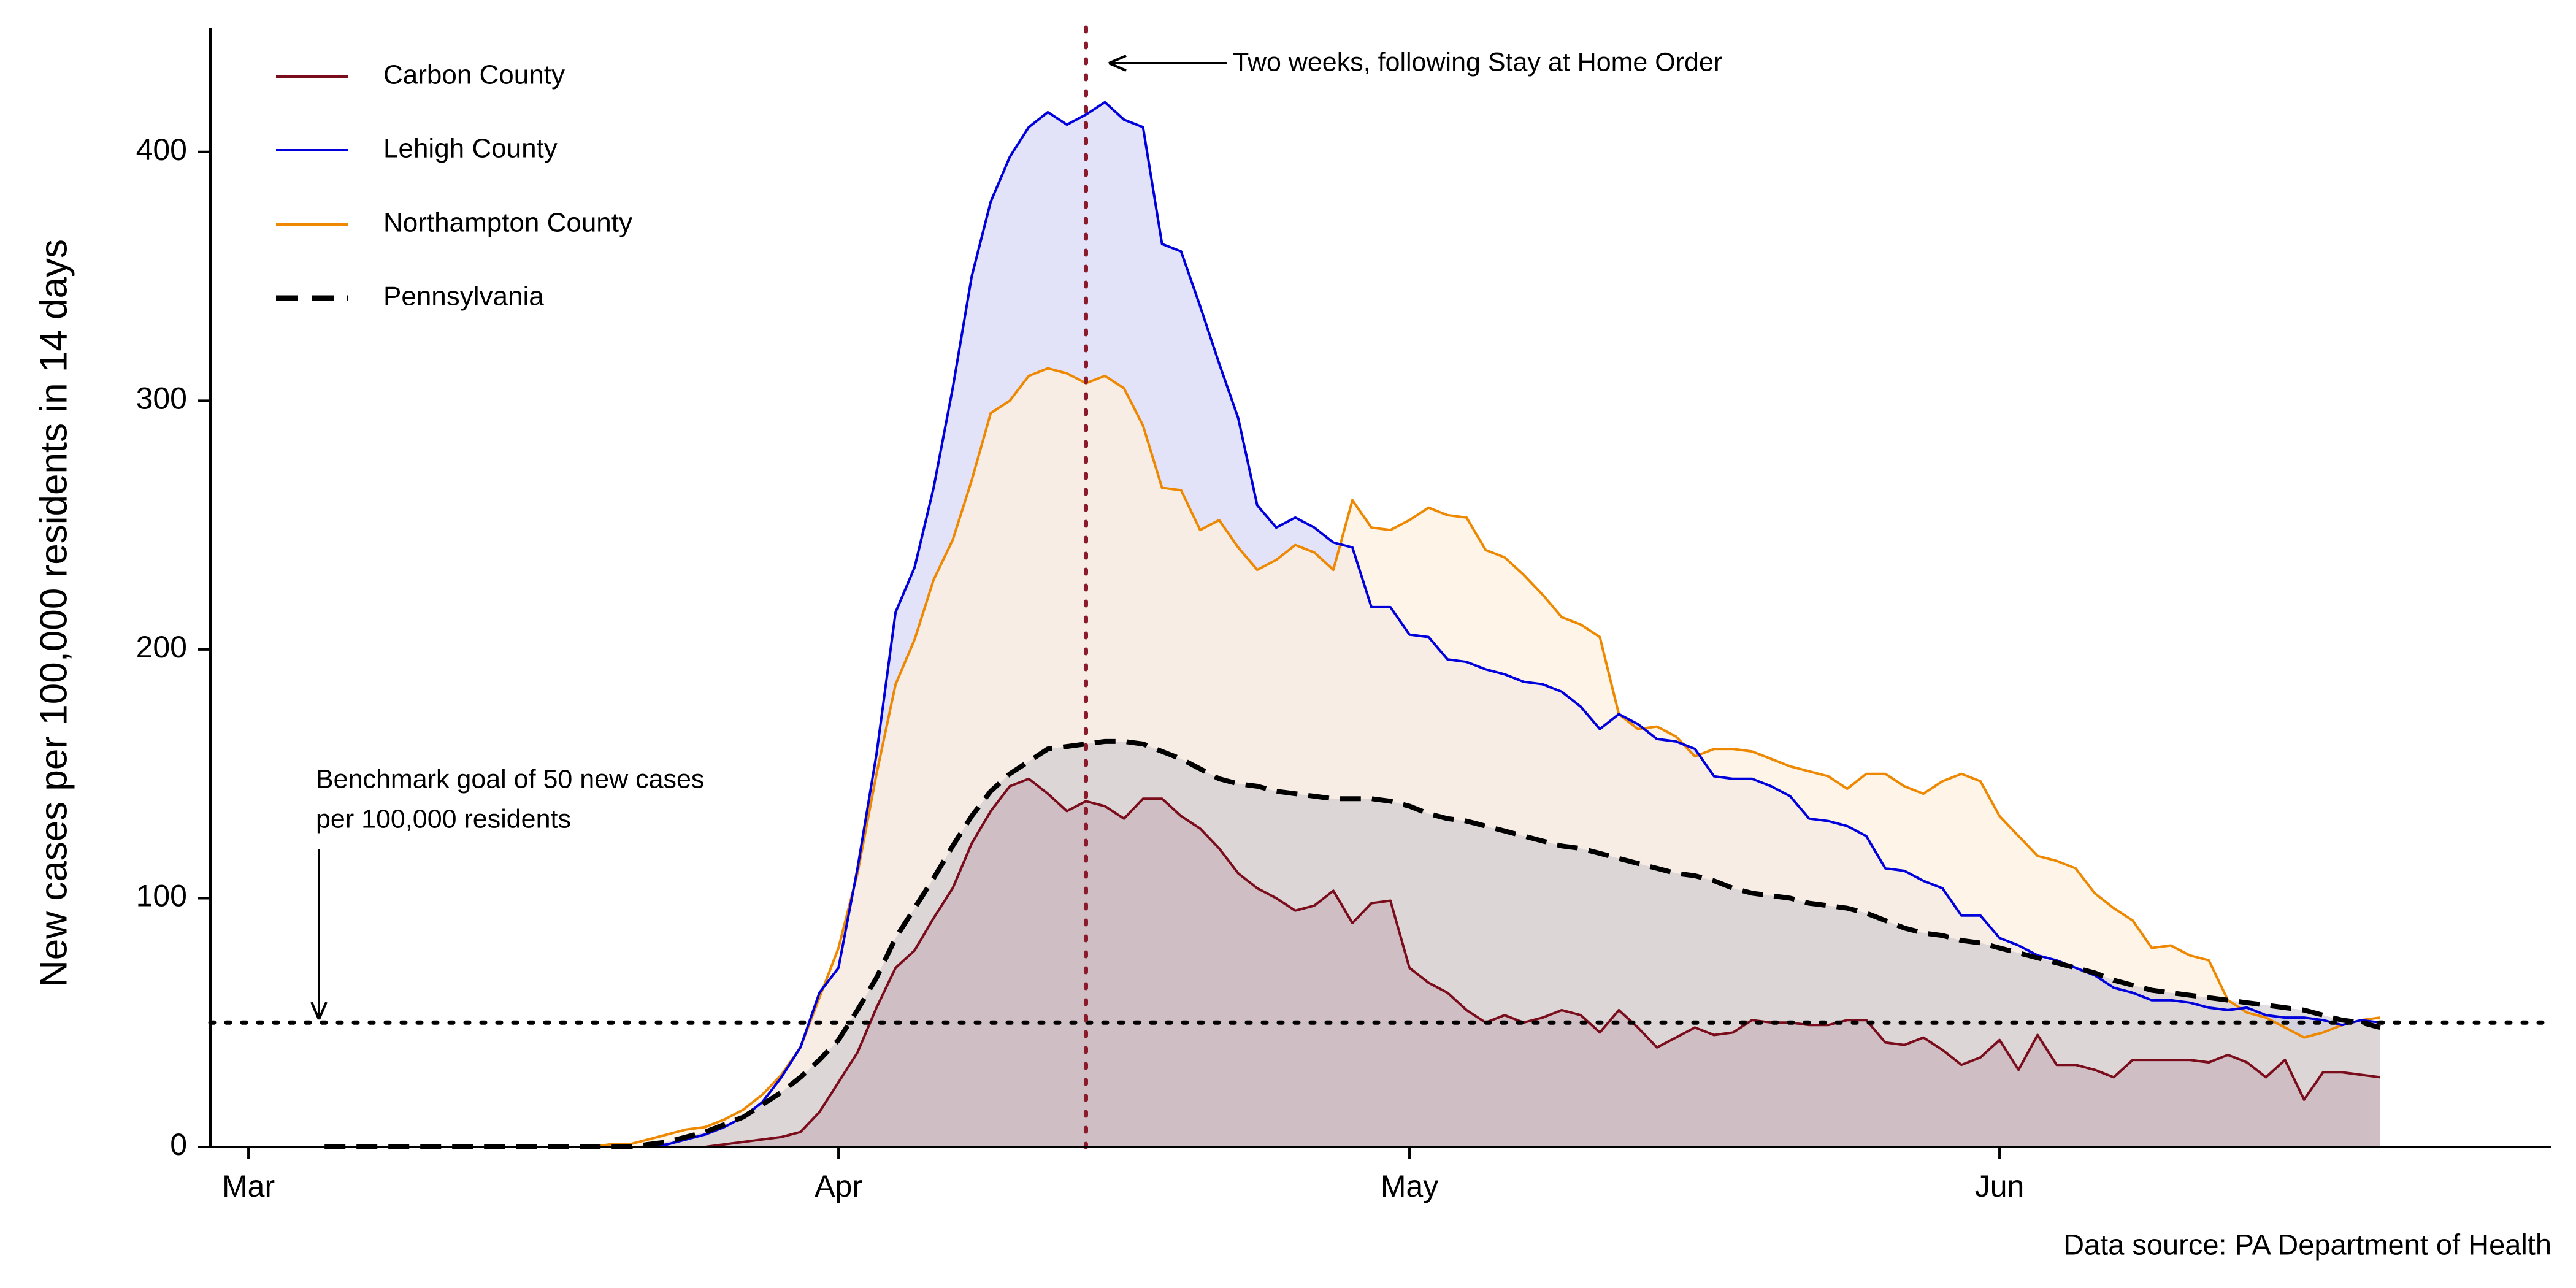  What do you see at coordinates (161, 896) in the screenshot?
I see `y-tick-label-100: 100` at bounding box center [161, 896].